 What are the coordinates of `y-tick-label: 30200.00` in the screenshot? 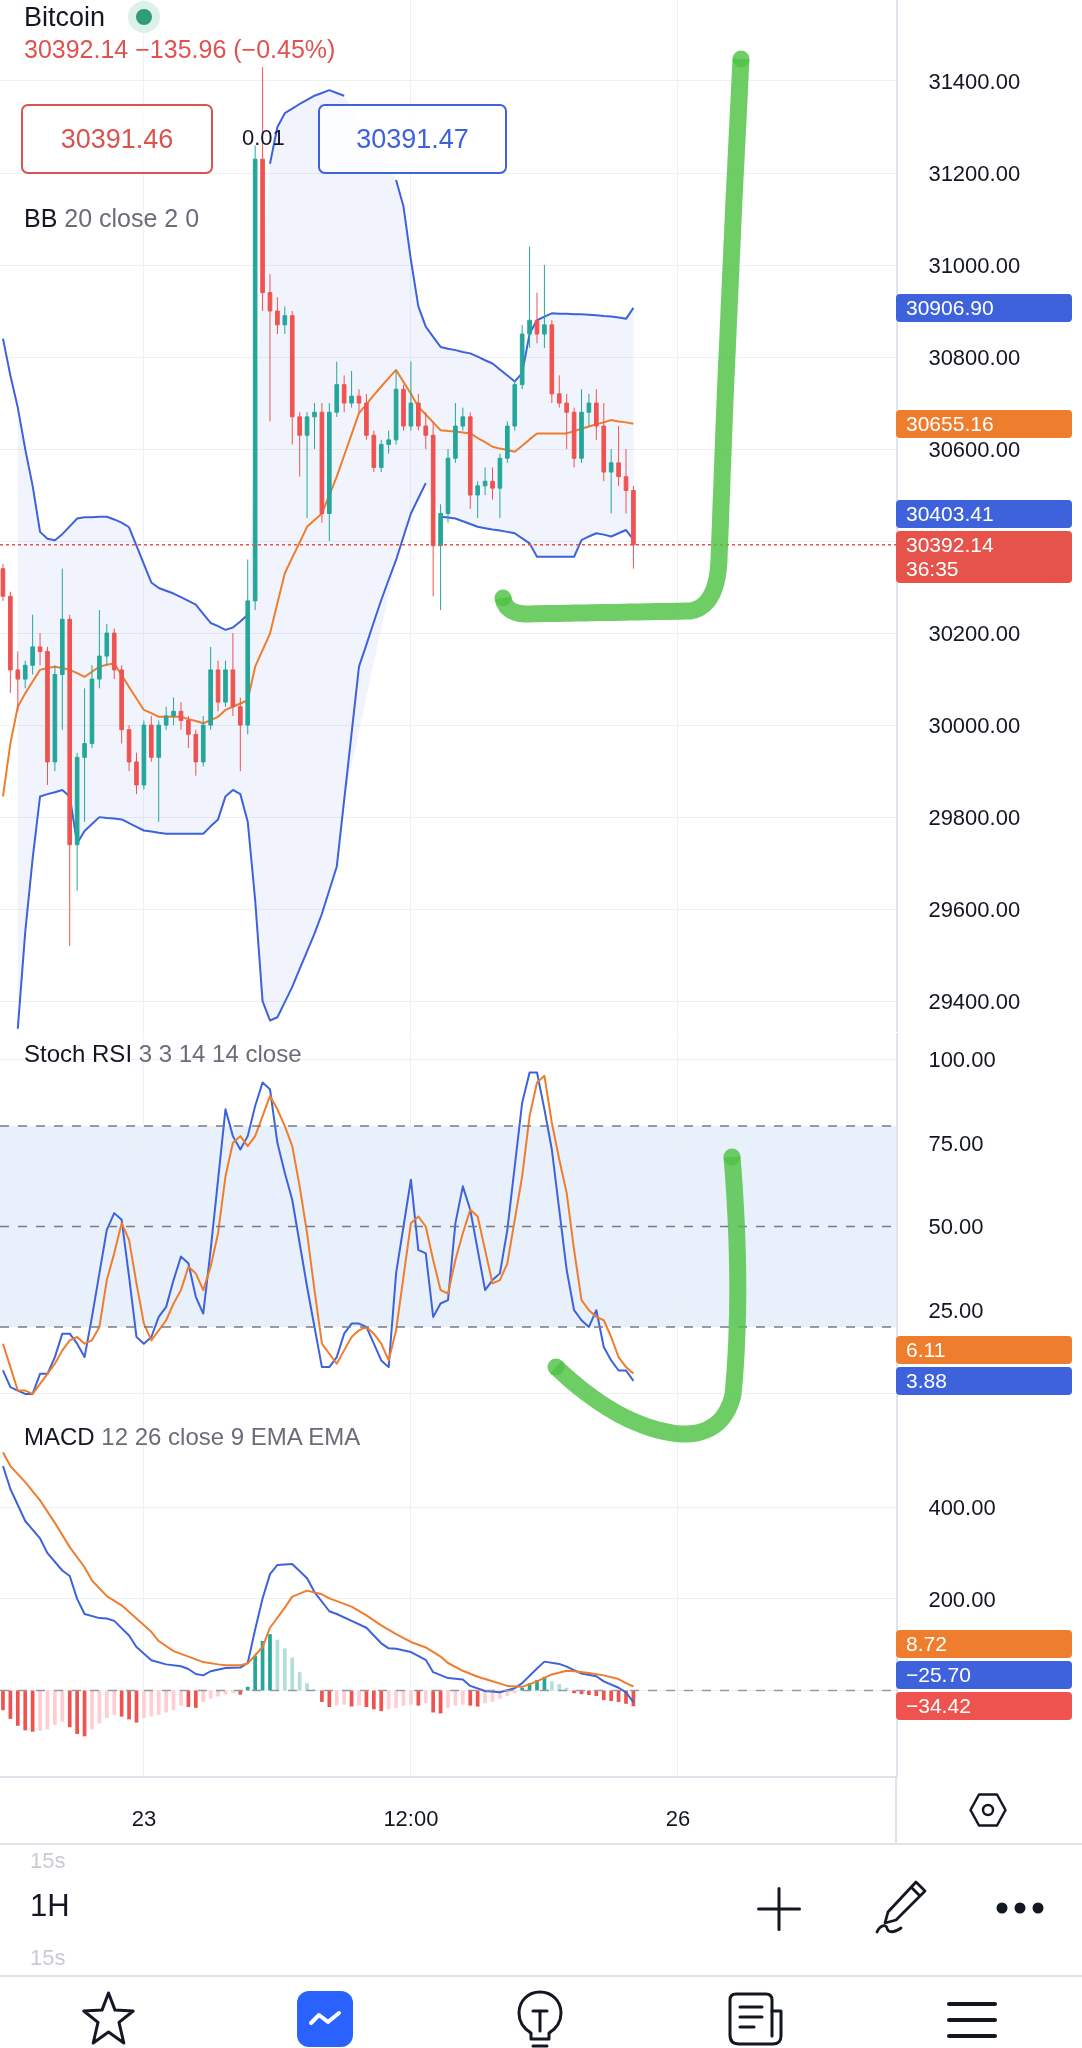 It's located at (974, 633).